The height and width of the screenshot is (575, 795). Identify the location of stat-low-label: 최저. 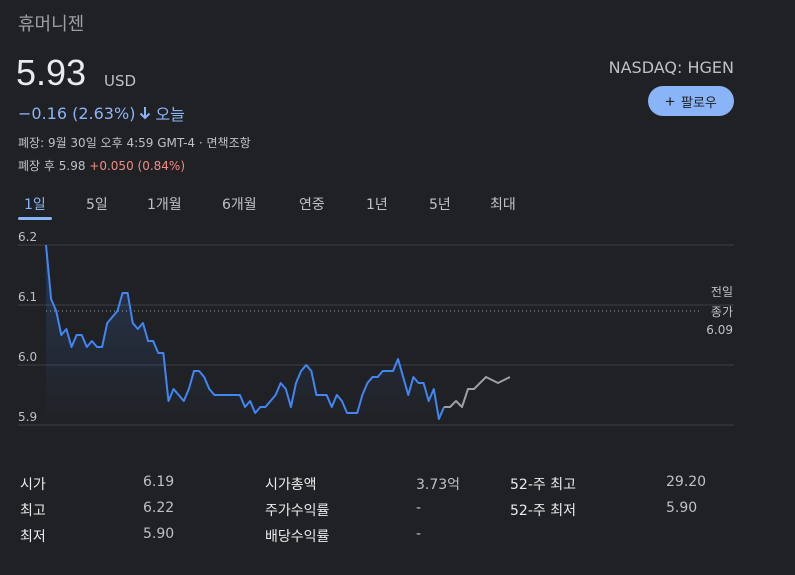
(33, 537).